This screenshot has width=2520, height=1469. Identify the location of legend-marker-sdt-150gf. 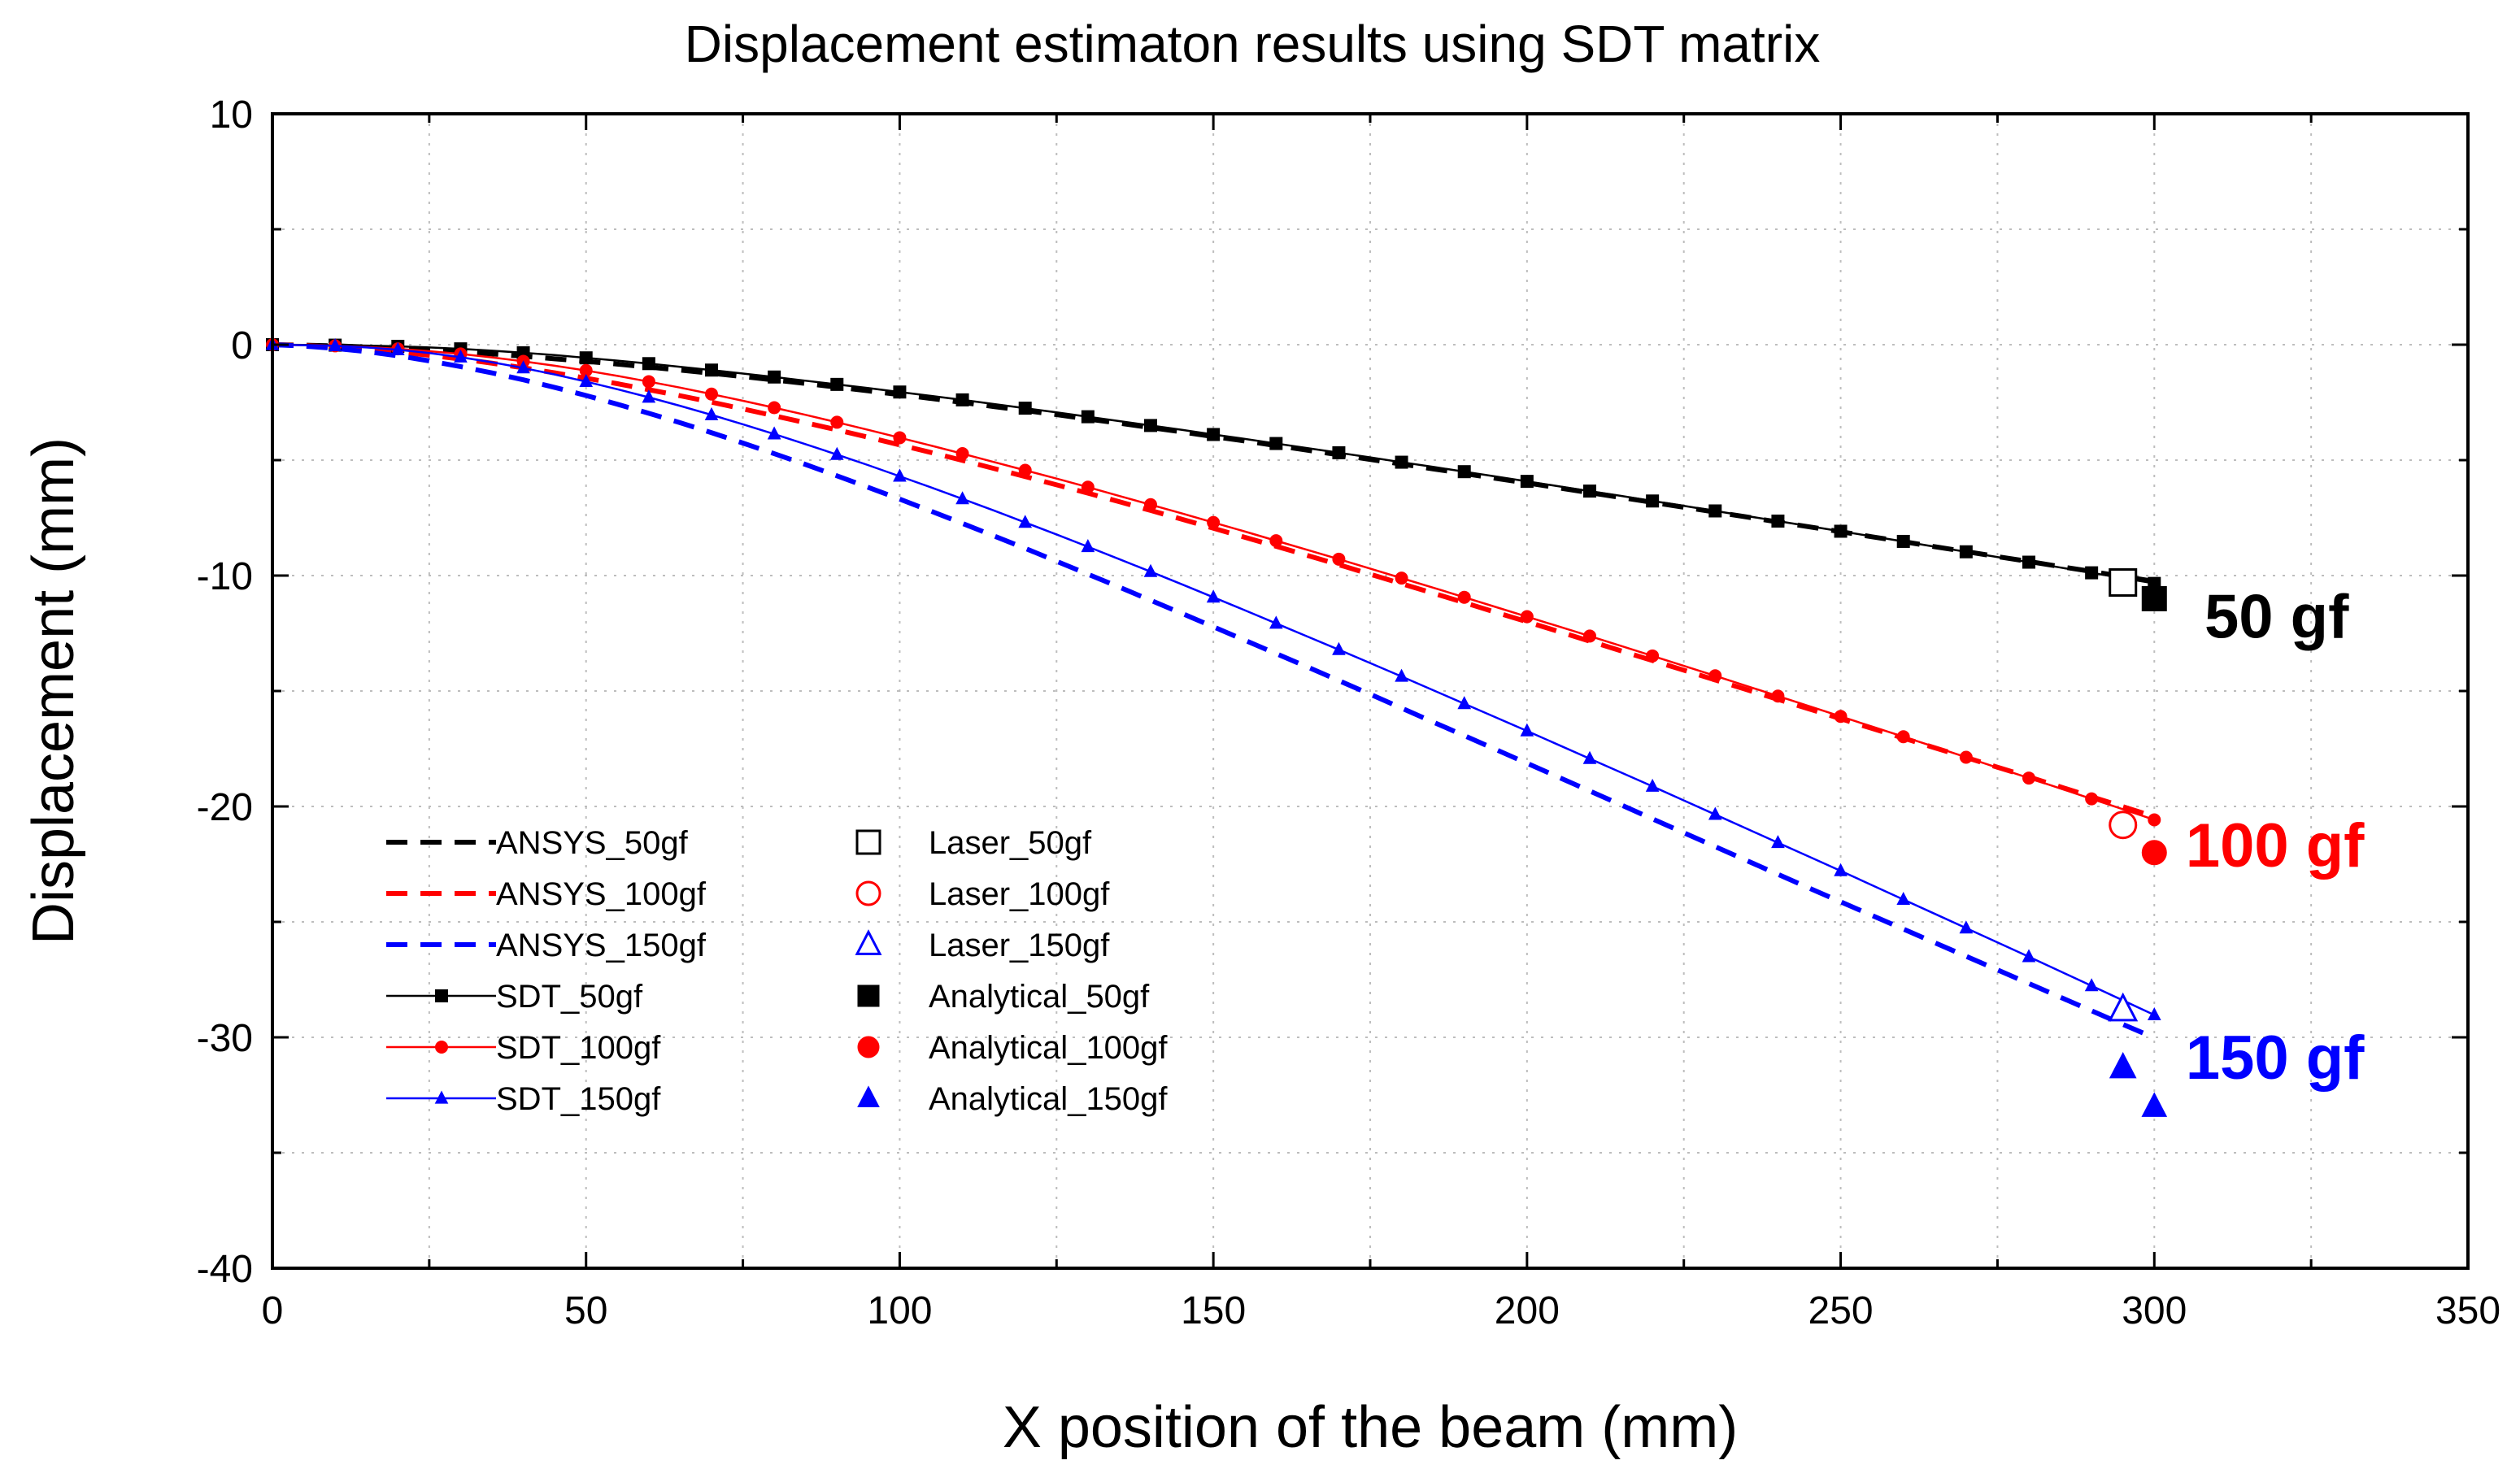
(442, 1097).